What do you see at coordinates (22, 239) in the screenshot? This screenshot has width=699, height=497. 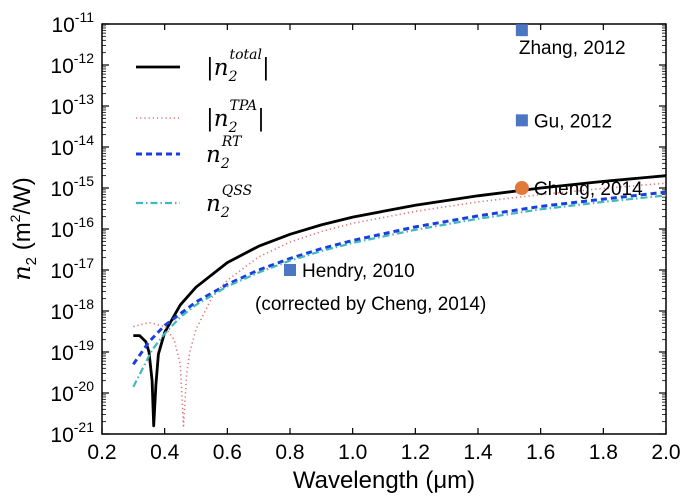 I see `y-axis-units: (m` at bounding box center [22, 239].